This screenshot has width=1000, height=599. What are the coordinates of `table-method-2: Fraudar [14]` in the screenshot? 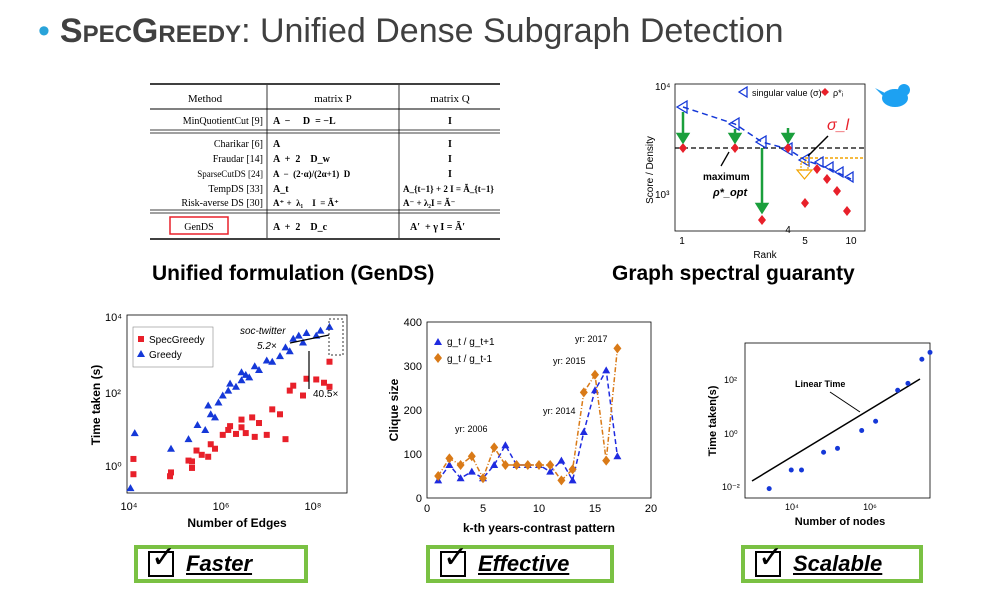 It's located at (238, 159).